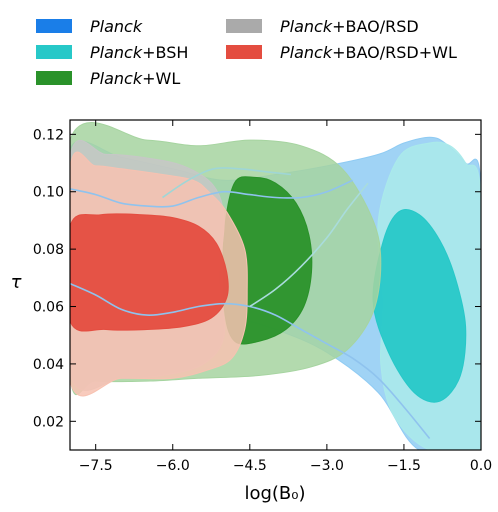  I want to click on x-tick-label: −1.5, so click(404, 466).